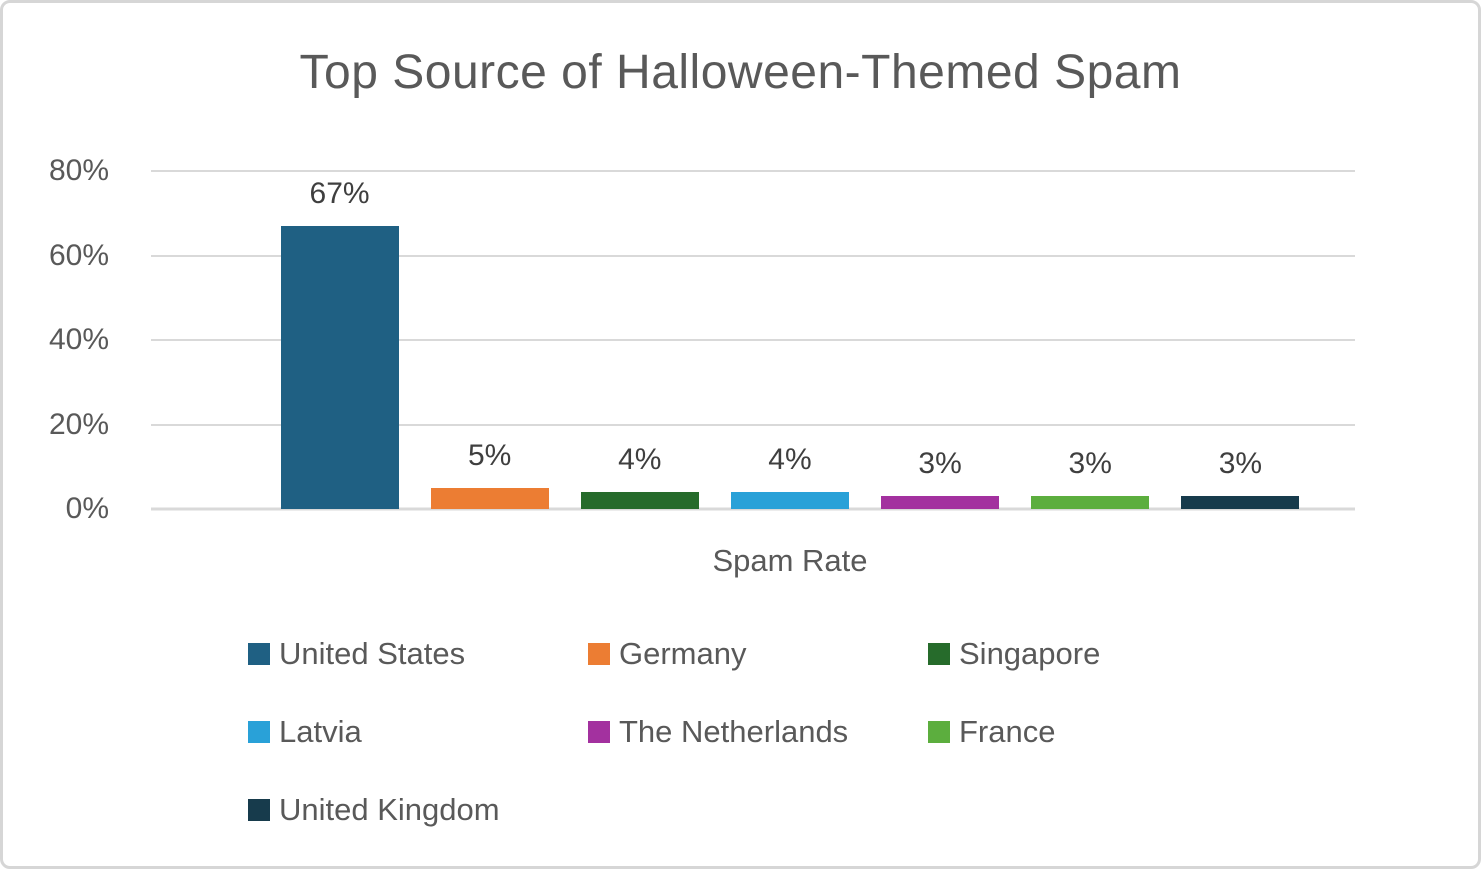 The height and width of the screenshot is (869, 1481). Describe the element at coordinates (740, 72) in the screenshot. I see `chart-title: Top Source of Halloween-Themed Spam` at that location.